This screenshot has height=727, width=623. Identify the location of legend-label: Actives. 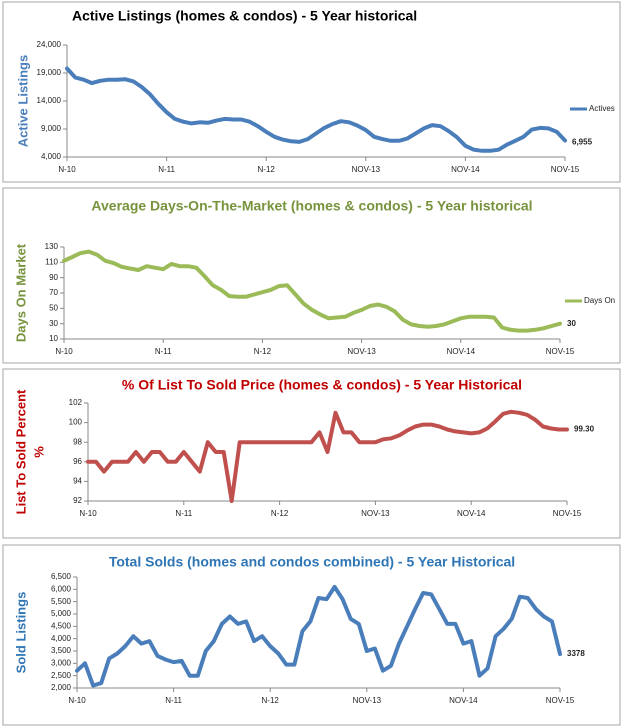
(602, 108).